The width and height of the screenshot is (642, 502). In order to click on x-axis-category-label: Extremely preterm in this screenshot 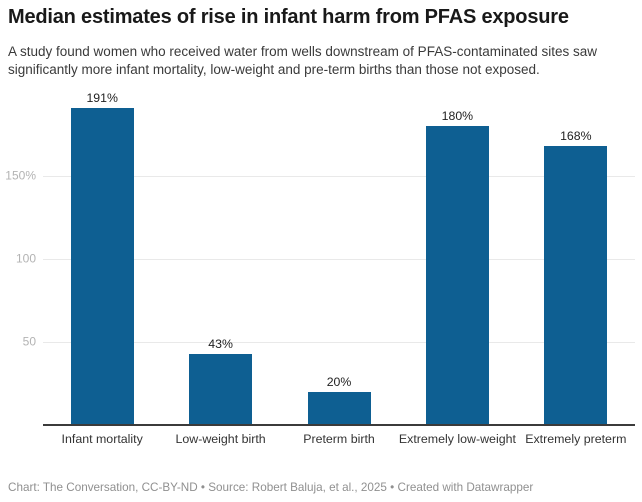, I will do `click(576, 439)`.